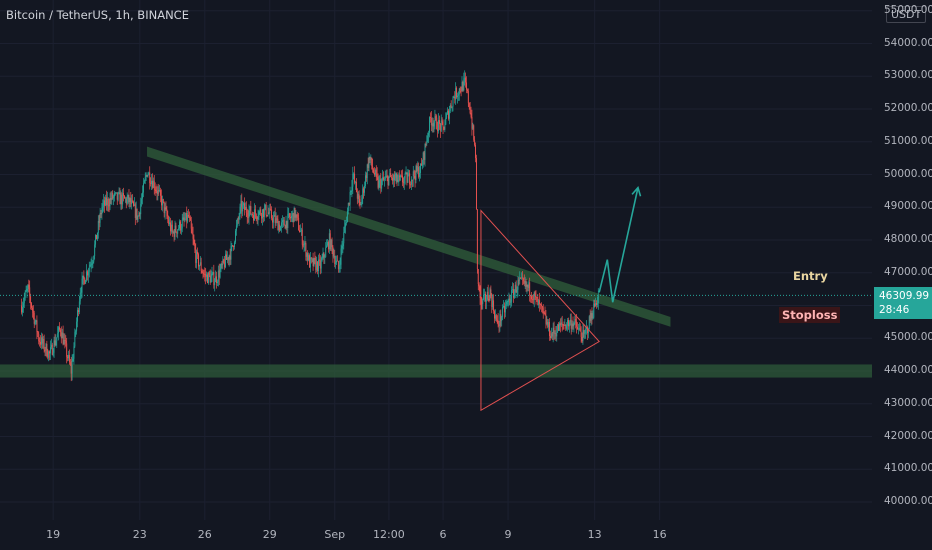  What do you see at coordinates (906, 14) in the screenshot?
I see `currency-unit-button: USDT` at bounding box center [906, 14].